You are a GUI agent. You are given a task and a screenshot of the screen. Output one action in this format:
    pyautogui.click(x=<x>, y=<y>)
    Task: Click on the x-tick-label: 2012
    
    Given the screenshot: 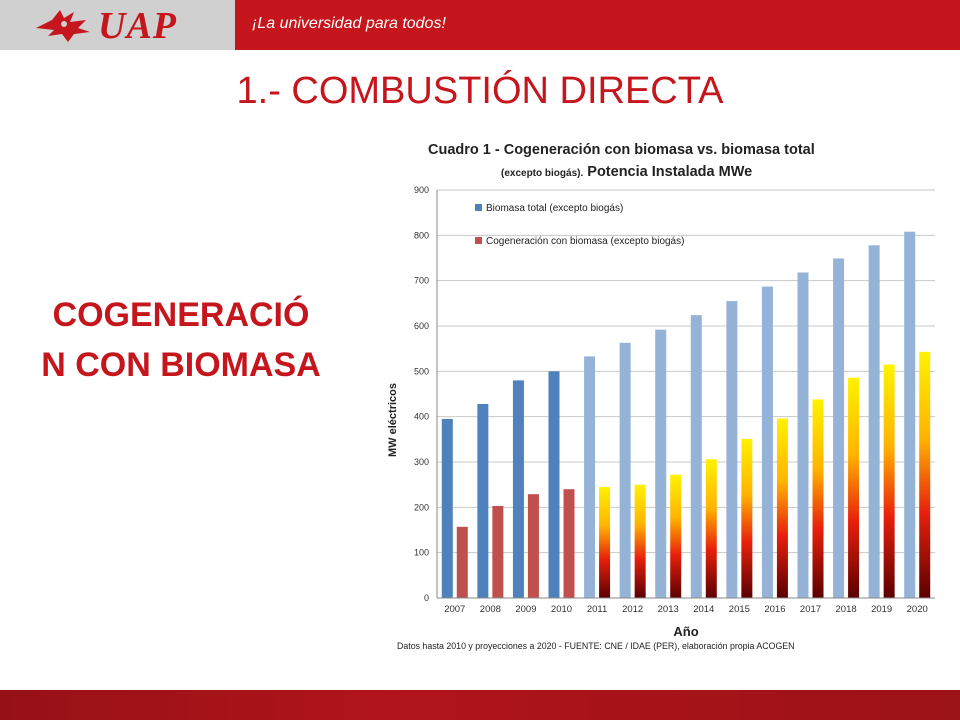 What is the action you would take?
    pyautogui.click(x=632, y=609)
    